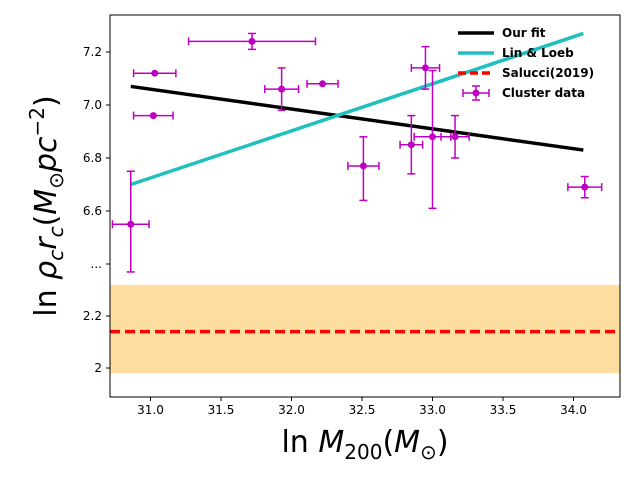 Image resolution: width=640 pixels, height=480 pixels. Describe the element at coordinates (150, 410) in the screenshot. I see `x-tick-label: 31.0` at that location.